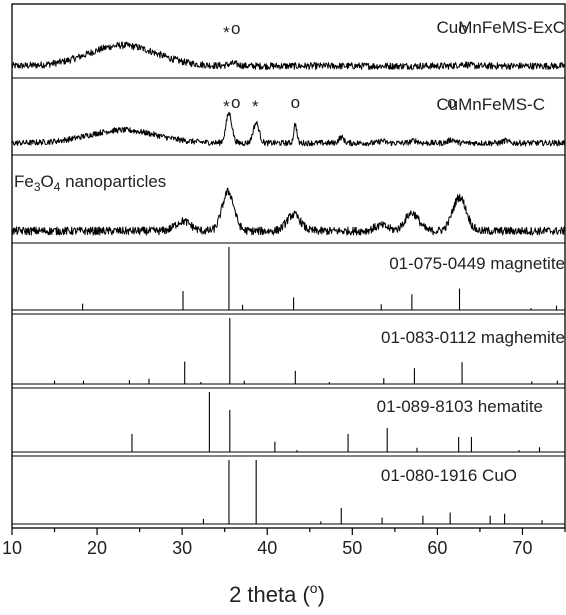 The image size is (566, 615). What do you see at coordinates (267, 548) in the screenshot?
I see `x-tick-label: 40` at bounding box center [267, 548].